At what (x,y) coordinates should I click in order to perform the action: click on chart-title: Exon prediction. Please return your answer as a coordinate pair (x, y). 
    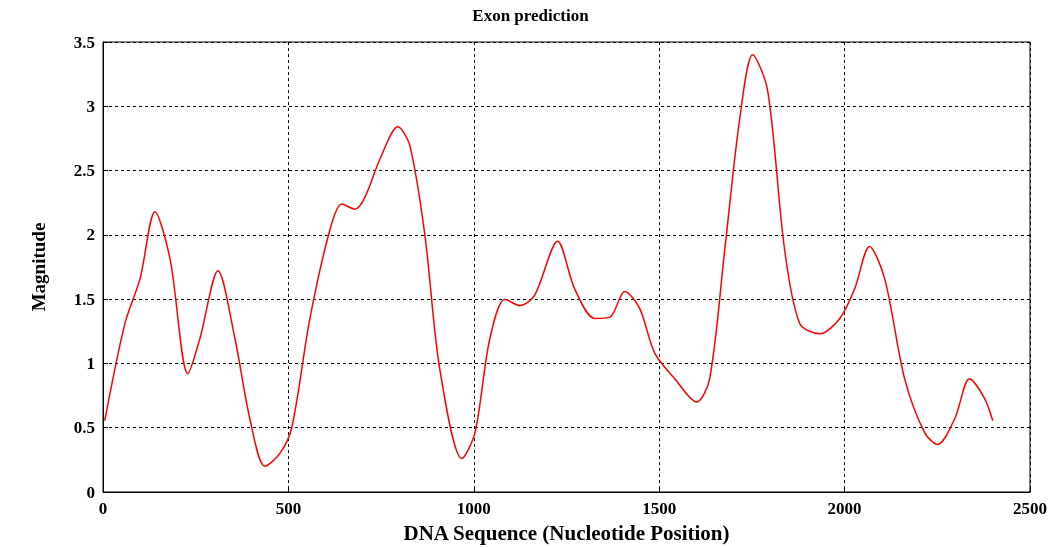
    Looking at the image, I should click on (531, 15).